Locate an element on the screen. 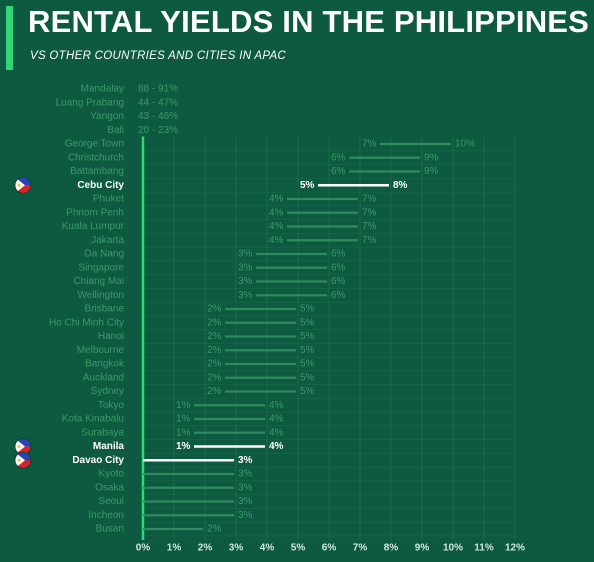 The height and width of the screenshot is (562, 594). range-low-label: 5% is located at coordinates (307, 185).